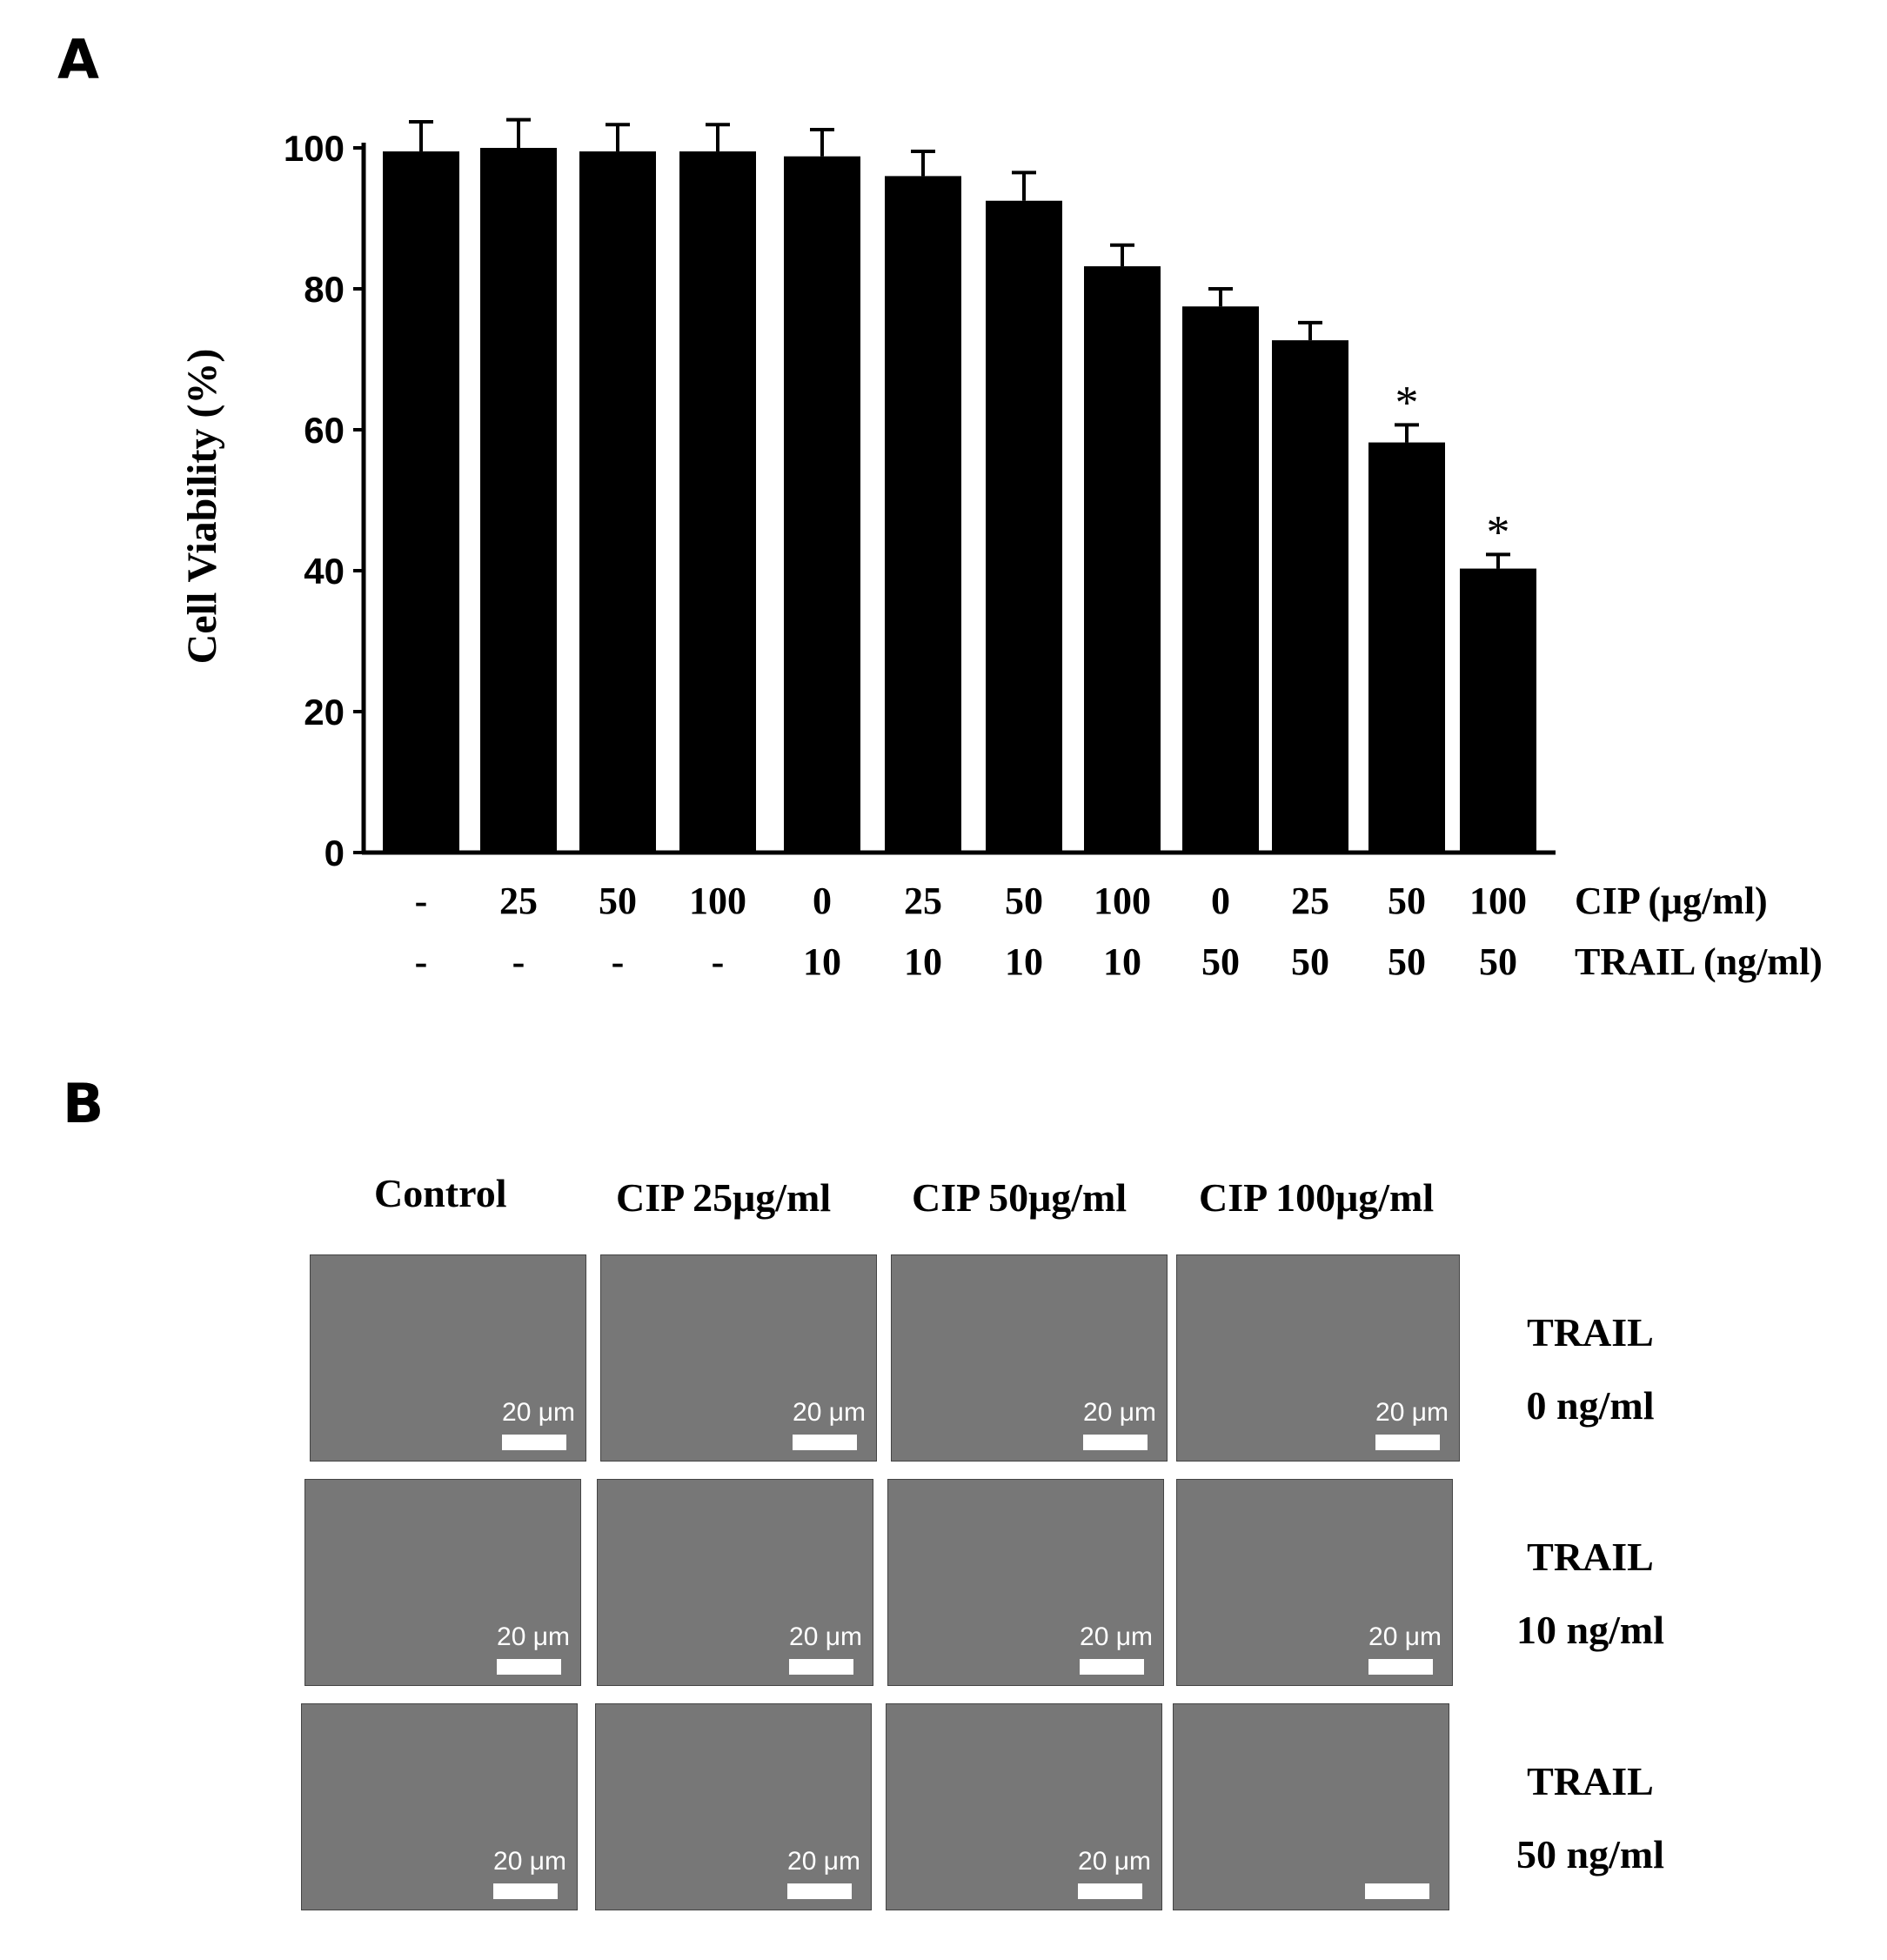 The width and height of the screenshot is (1887, 1960). What do you see at coordinates (1311, 1807) in the screenshot?
I see `micrograph` at bounding box center [1311, 1807].